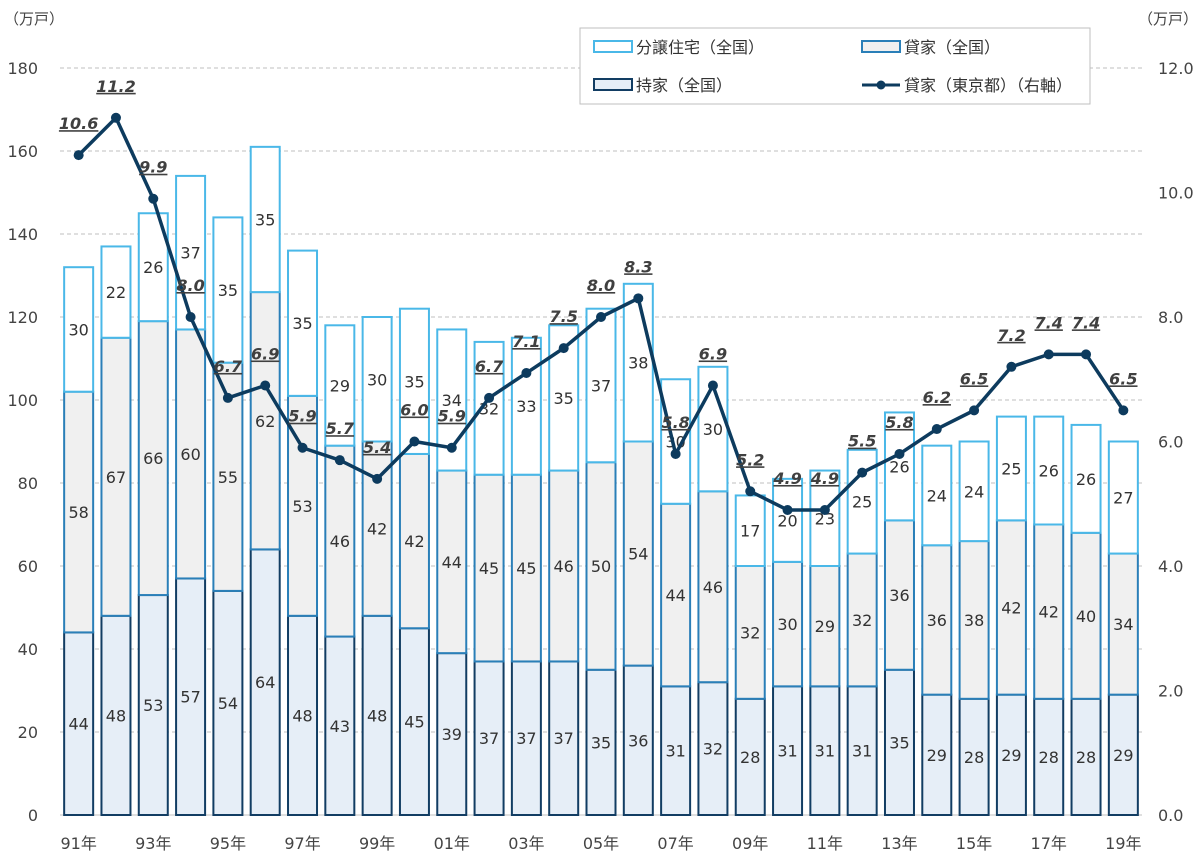  I want to click on line-value-label: 7.2, so click(1011, 335).